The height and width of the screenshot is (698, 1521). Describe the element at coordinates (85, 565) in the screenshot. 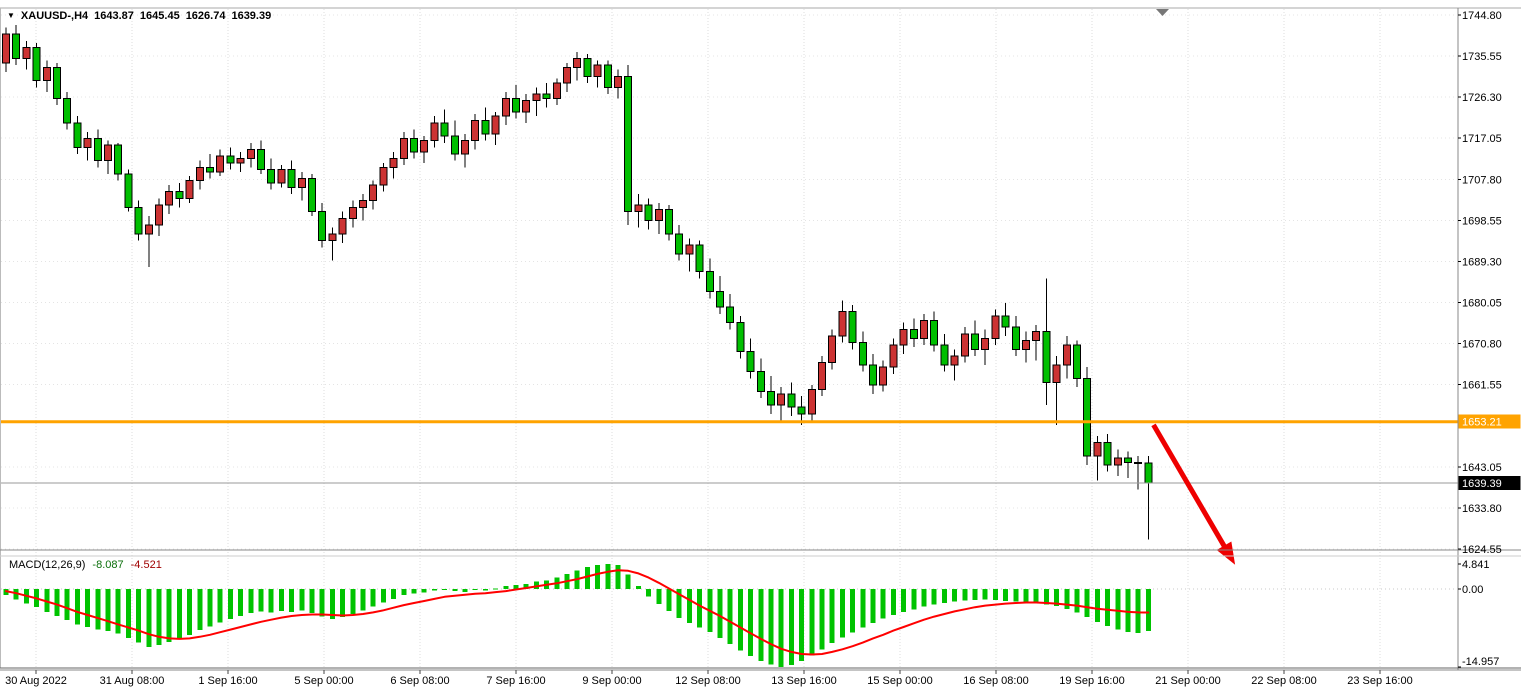

I see `macd-indicator-label: MACD(12,26,9) -8.087 -4.521` at that location.